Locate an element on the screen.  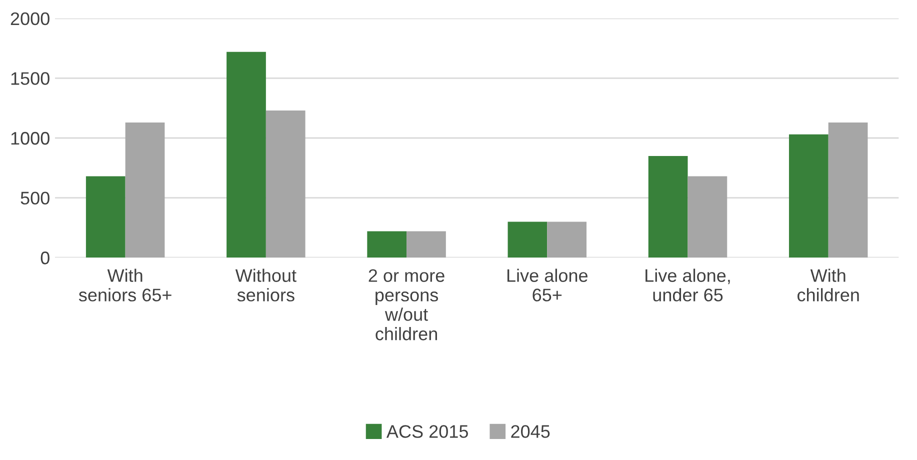
x-tick-label: Live alone 65+ is located at coordinates (547, 285).